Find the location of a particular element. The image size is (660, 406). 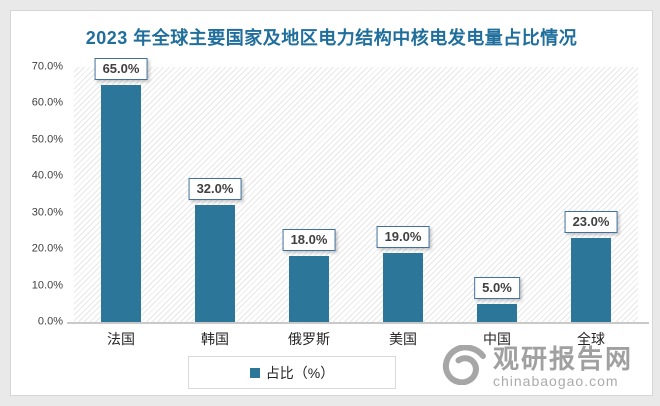

bar-value-label: 32.0% is located at coordinates (215, 189).